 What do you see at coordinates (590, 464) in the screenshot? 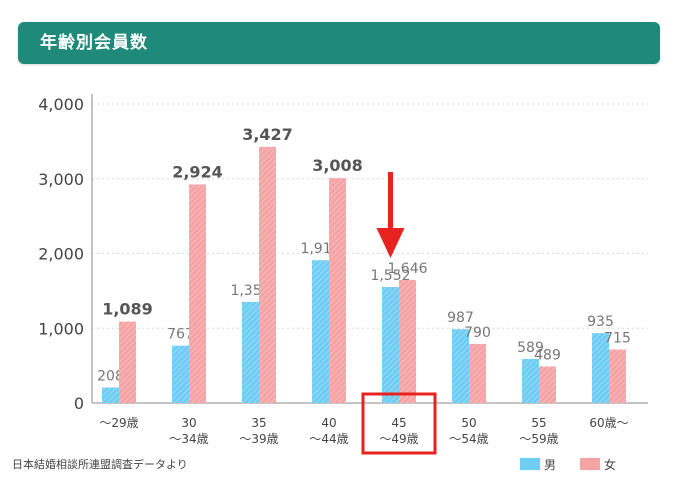
I see `legend-swatch-female` at bounding box center [590, 464].